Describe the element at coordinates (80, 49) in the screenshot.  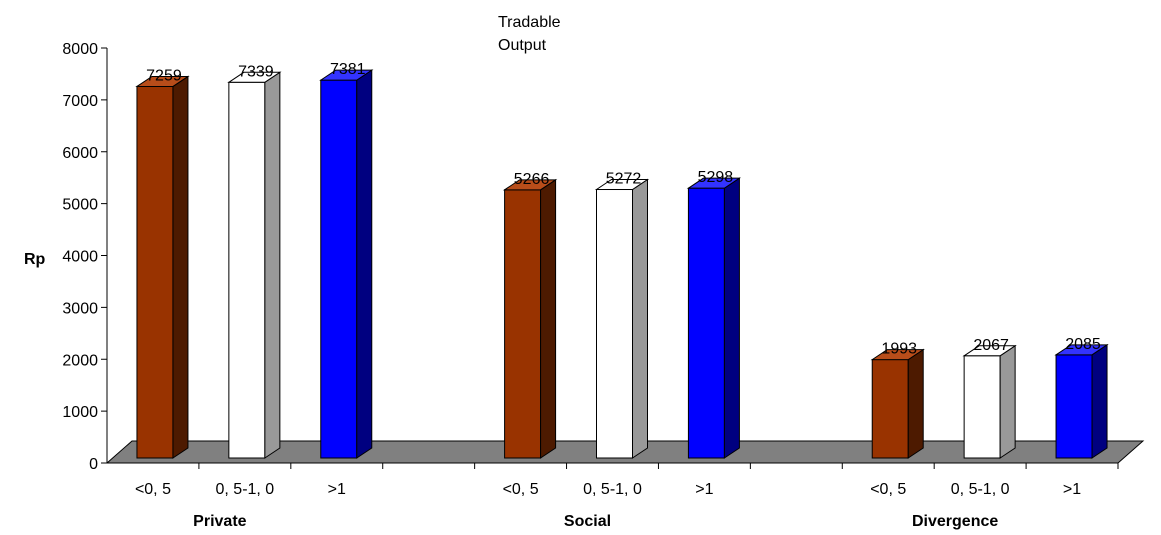
I see `y-tick-label: 8000` at that location.